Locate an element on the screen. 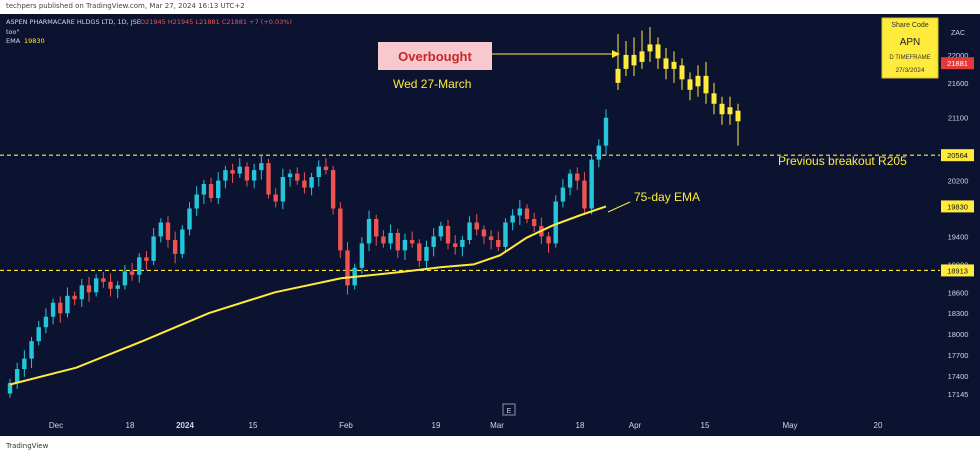 This screenshot has width=980, height=454. price-tag-label: 18913 is located at coordinates (957, 270).